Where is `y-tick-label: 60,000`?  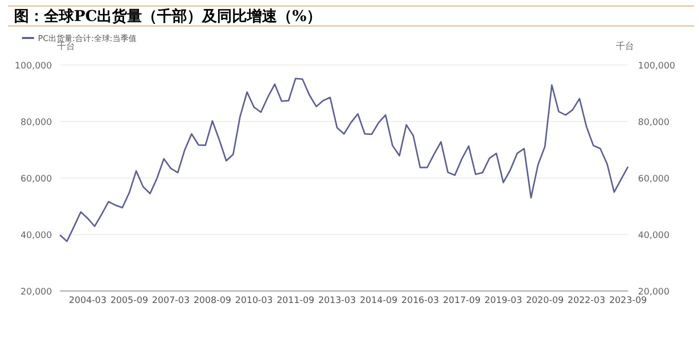
y-tick-label: 60,000 is located at coordinates (36, 179).